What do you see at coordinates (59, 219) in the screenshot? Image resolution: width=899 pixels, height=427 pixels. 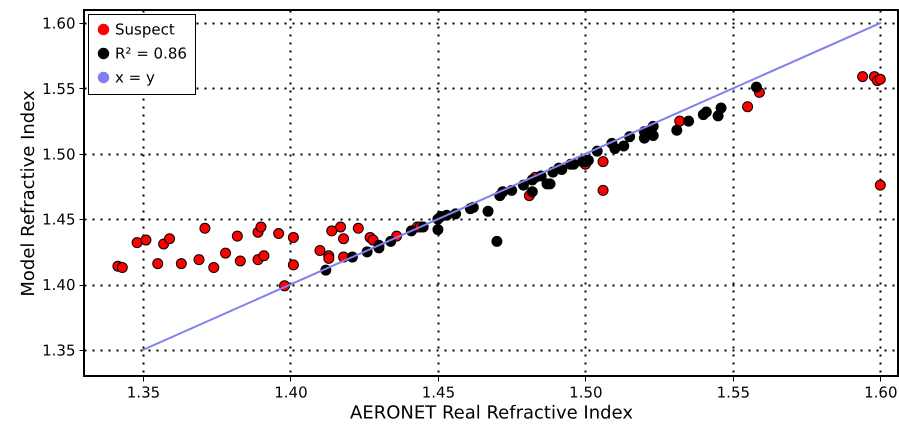 I see `y-tick-label: 1.45` at bounding box center [59, 219].